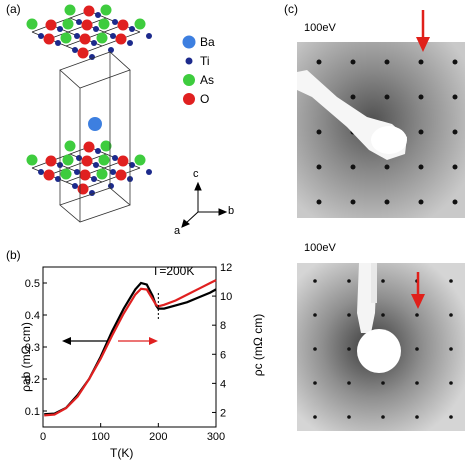  Describe the element at coordinates (320, 248) in the screenshot. I see `leed-bottom-energy: 100eV` at that location.